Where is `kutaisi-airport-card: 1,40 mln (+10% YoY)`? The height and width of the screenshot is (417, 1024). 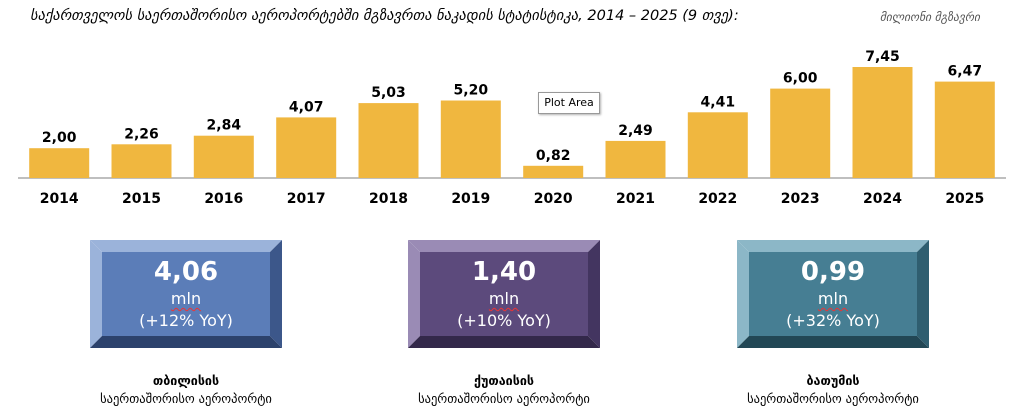 kutaisi-airport-card: 1,40 mln (+10% YoY) is located at coordinates (504, 294).